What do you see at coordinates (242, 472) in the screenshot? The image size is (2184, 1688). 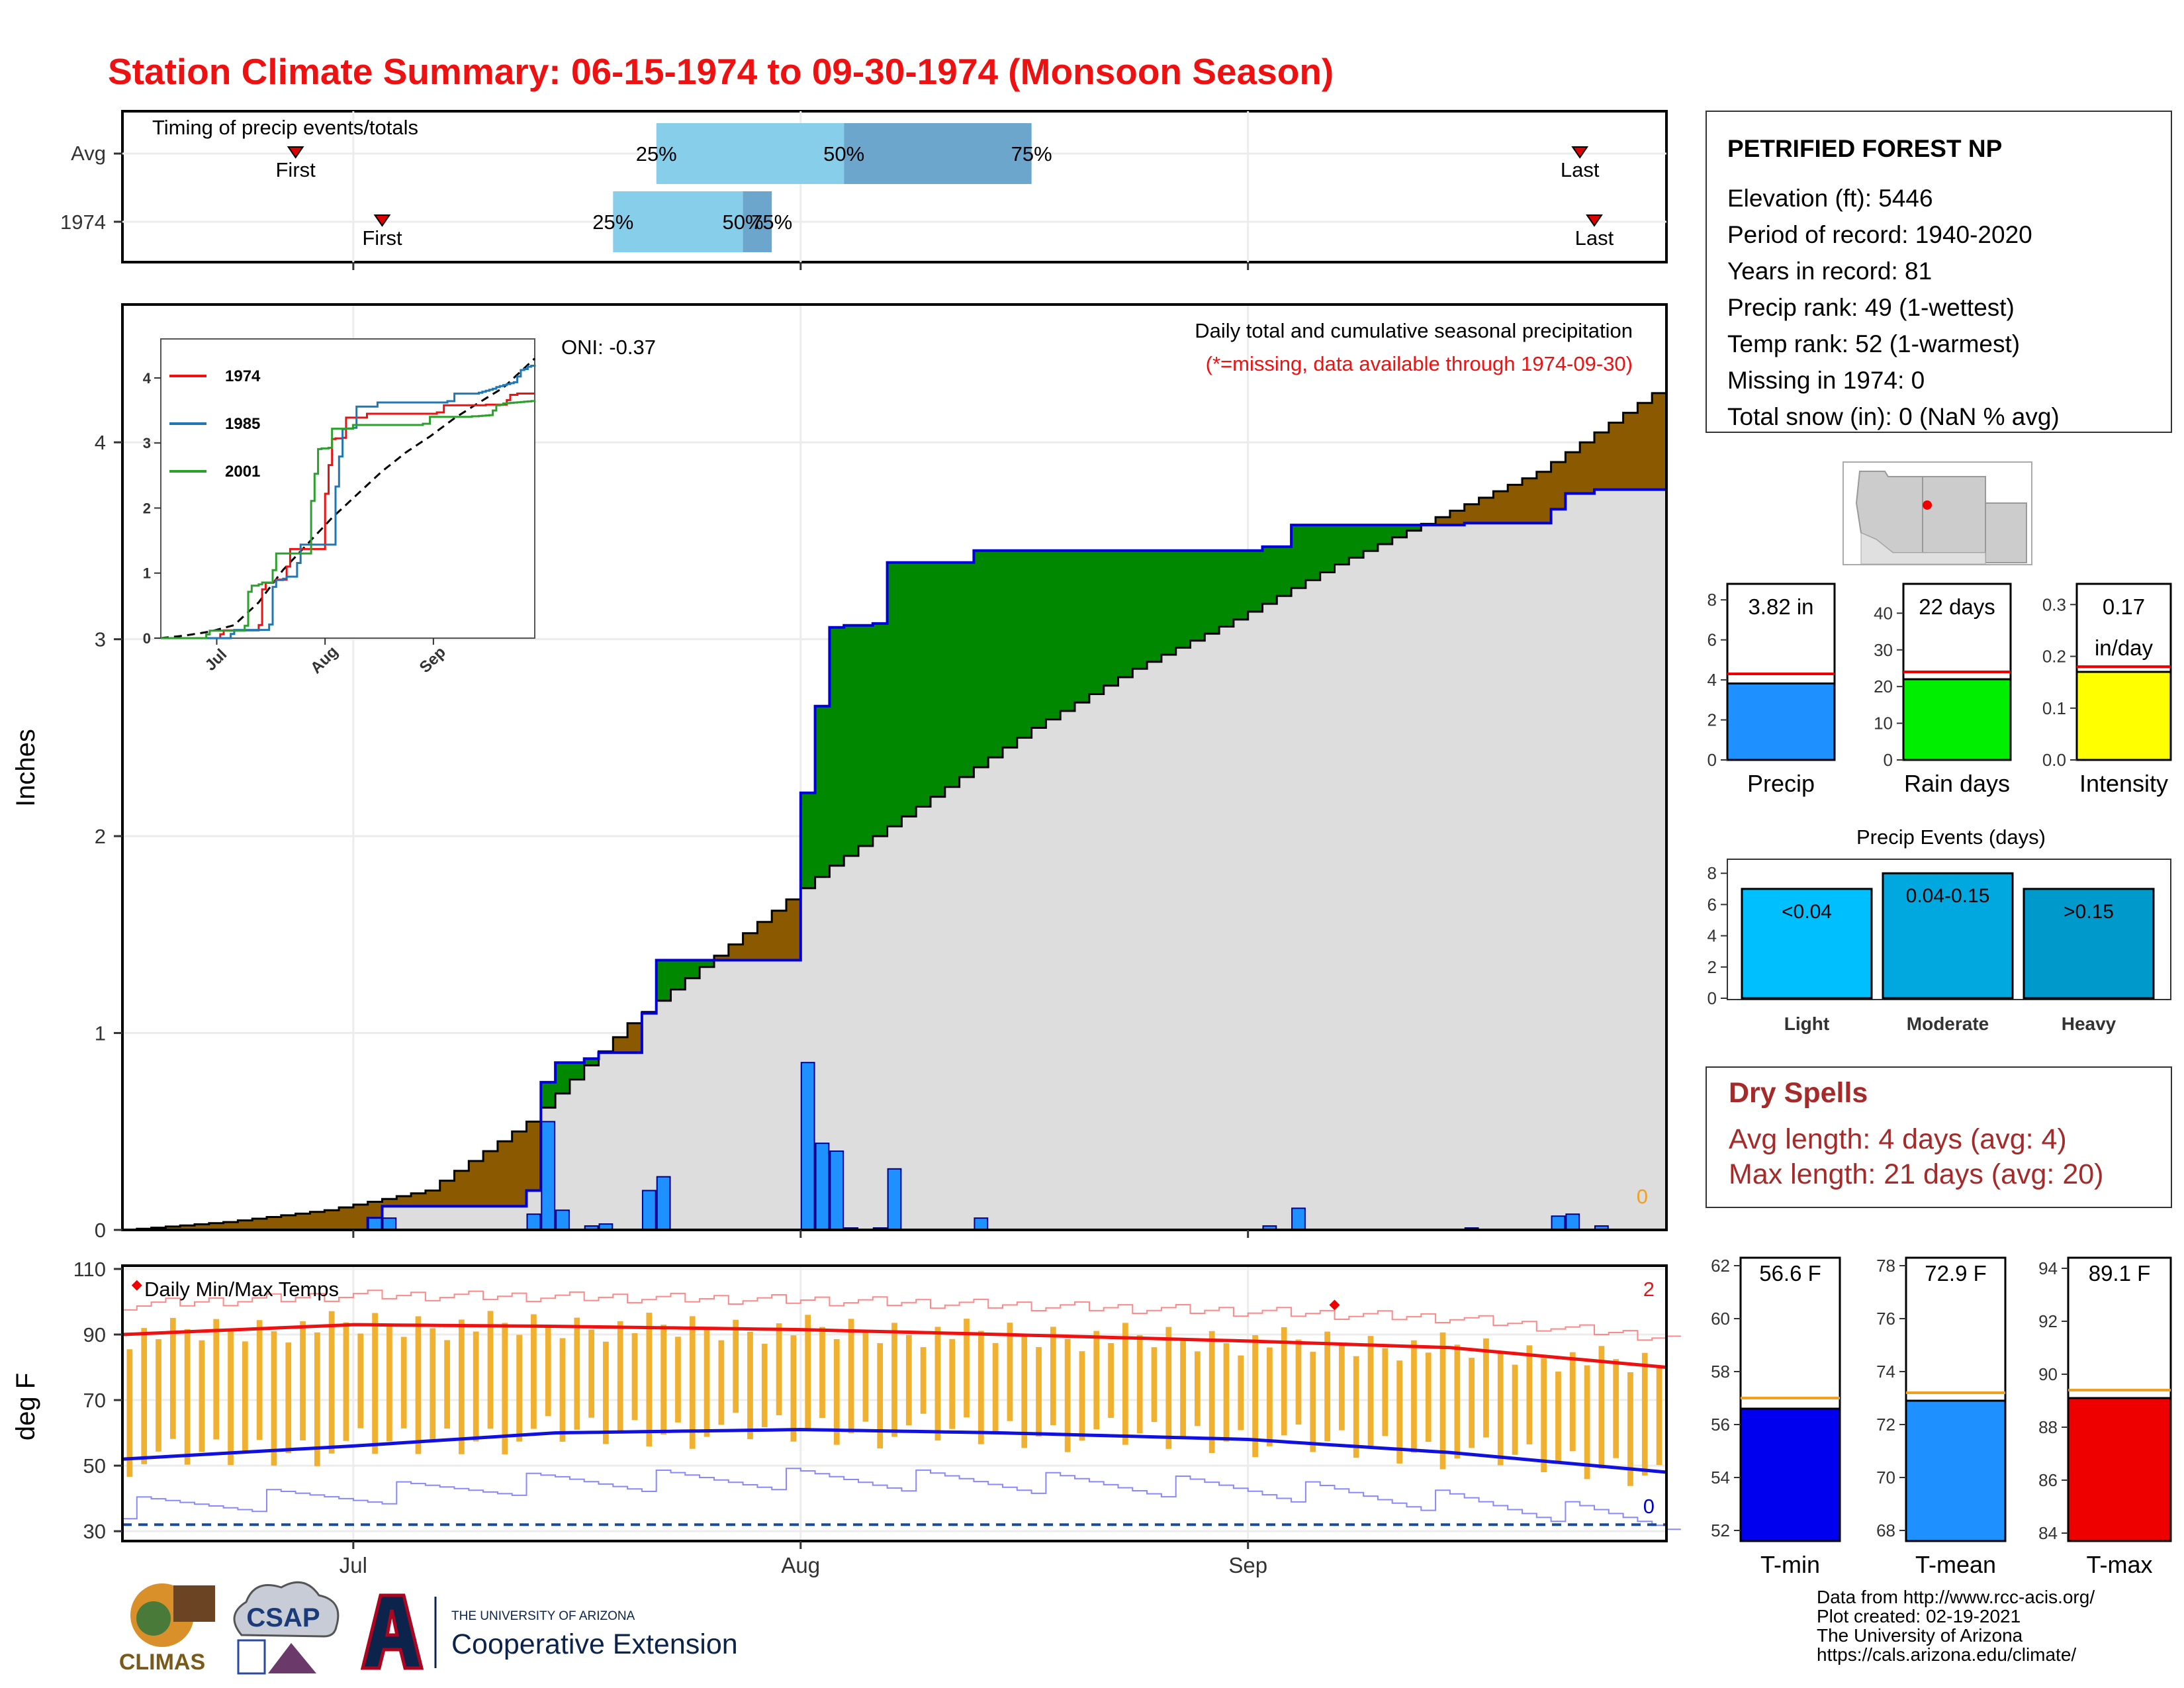 I see `inset-legend-label: 2001` at bounding box center [242, 472].